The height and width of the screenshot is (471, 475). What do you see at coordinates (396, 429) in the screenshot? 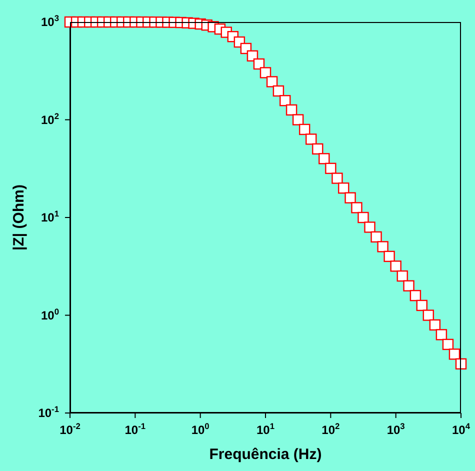
I see `x-tick-label: 10$^{3}$` at bounding box center [396, 429].